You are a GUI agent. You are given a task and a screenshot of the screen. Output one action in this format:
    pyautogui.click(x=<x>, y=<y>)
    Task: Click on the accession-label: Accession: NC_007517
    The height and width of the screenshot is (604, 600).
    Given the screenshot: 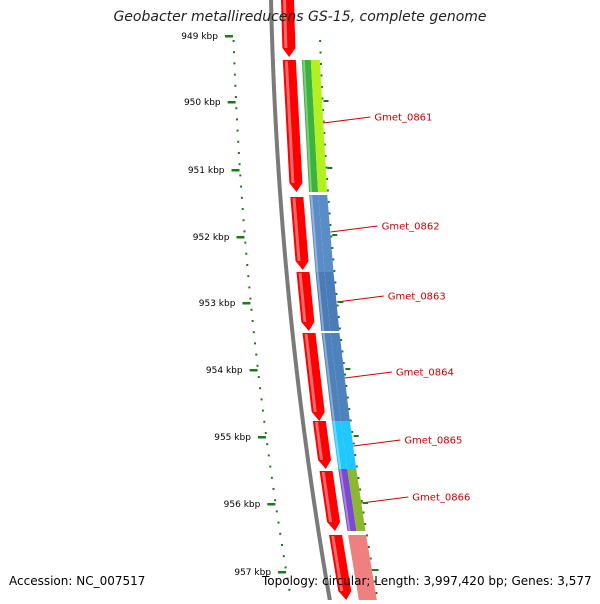 What is the action you would take?
    pyautogui.click(x=77, y=581)
    